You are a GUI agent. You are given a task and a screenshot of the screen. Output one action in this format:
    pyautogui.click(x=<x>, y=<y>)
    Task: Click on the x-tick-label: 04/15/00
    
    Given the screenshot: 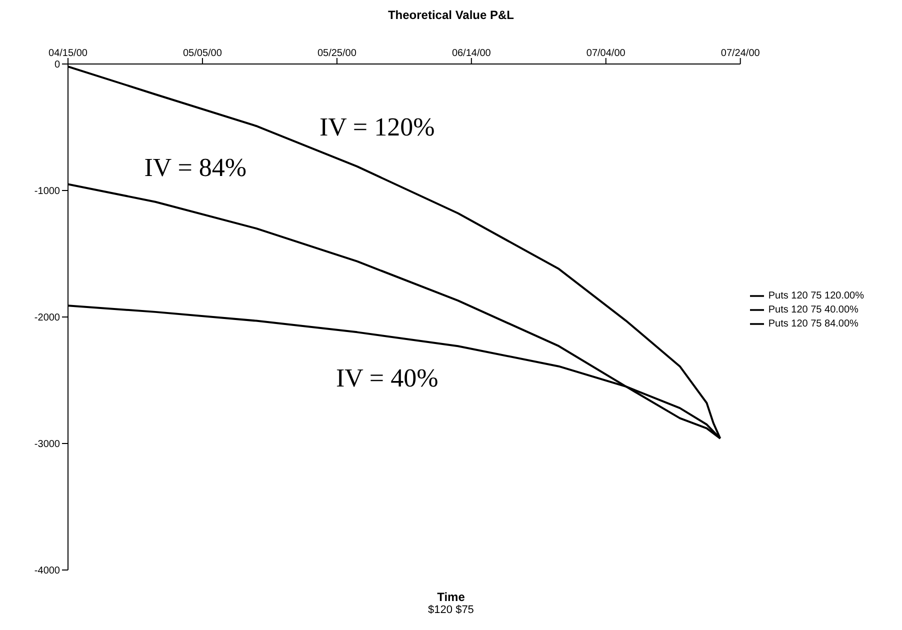 What is the action you would take?
    pyautogui.click(x=68, y=53)
    